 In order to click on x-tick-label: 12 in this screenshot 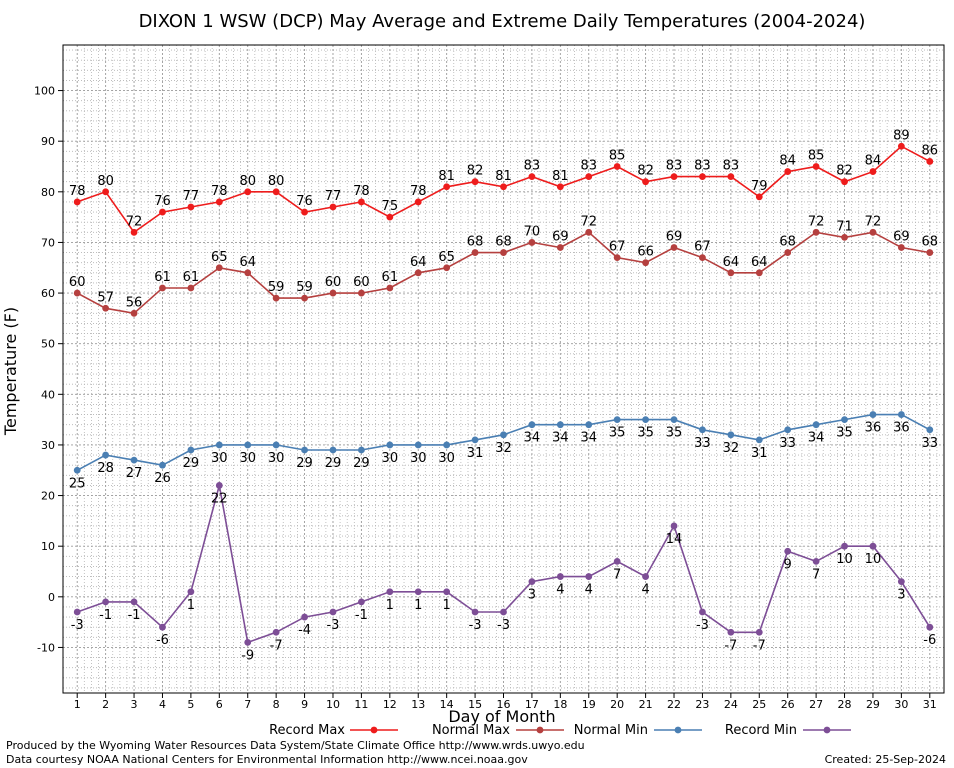, I will do `click(390, 704)`.